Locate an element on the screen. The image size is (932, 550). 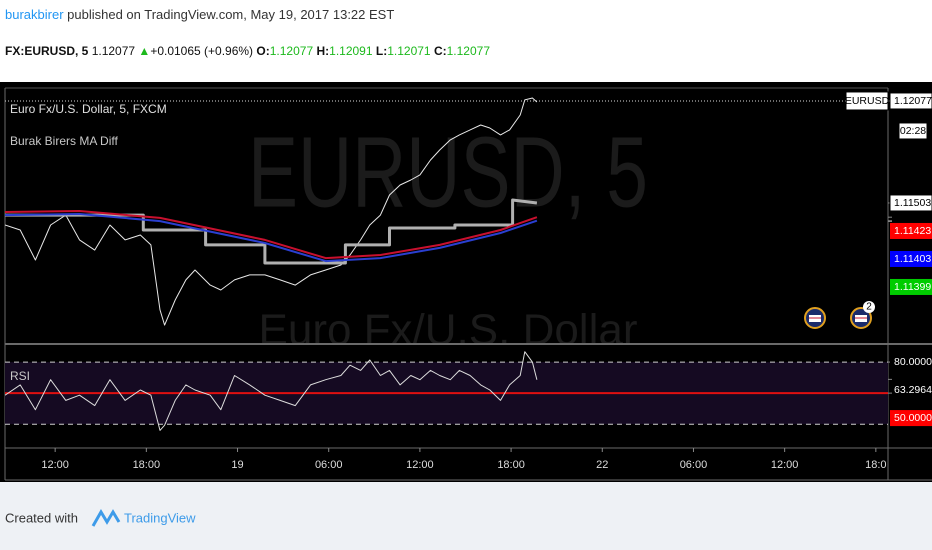
y-tick-label: 1.11403 is located at coordinates (912, 259).